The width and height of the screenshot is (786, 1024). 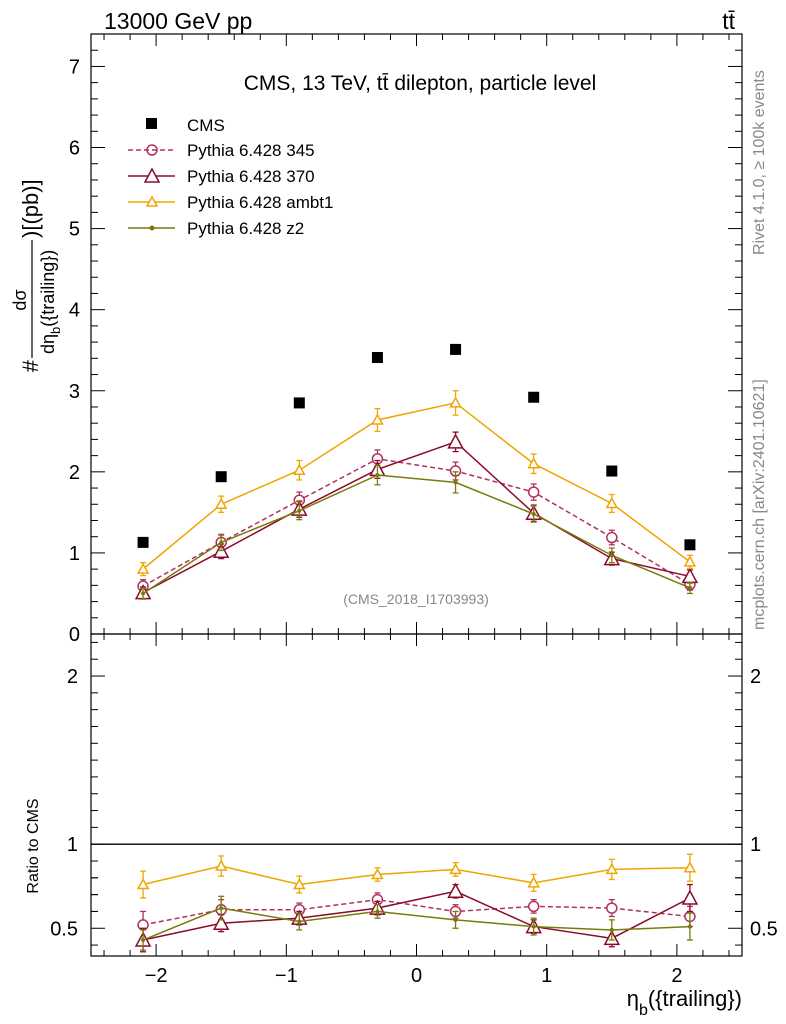 I want to click on legend-entry-p370: Pythia 6.428 370, so click(x=221, y=176).